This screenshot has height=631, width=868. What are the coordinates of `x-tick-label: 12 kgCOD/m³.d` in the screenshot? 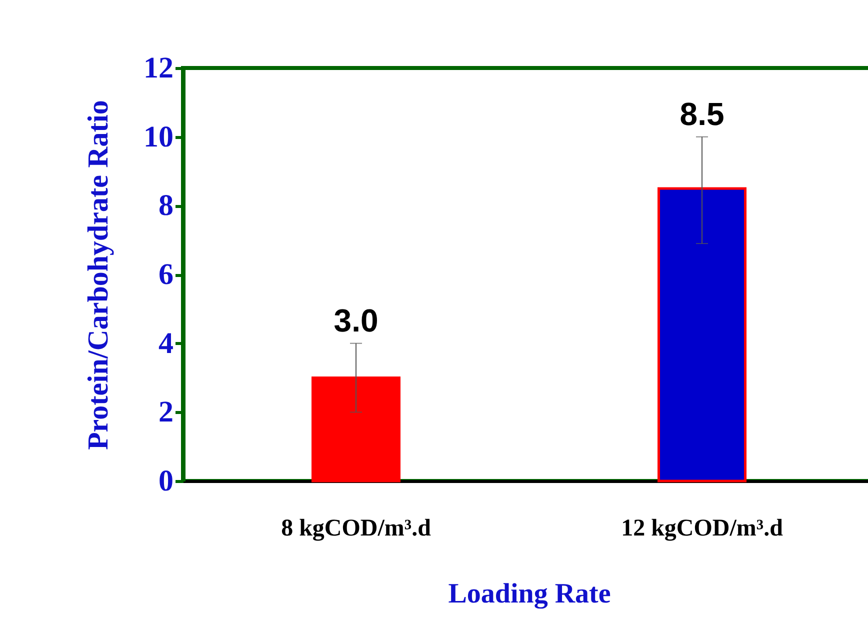 It's located at (702, 529).